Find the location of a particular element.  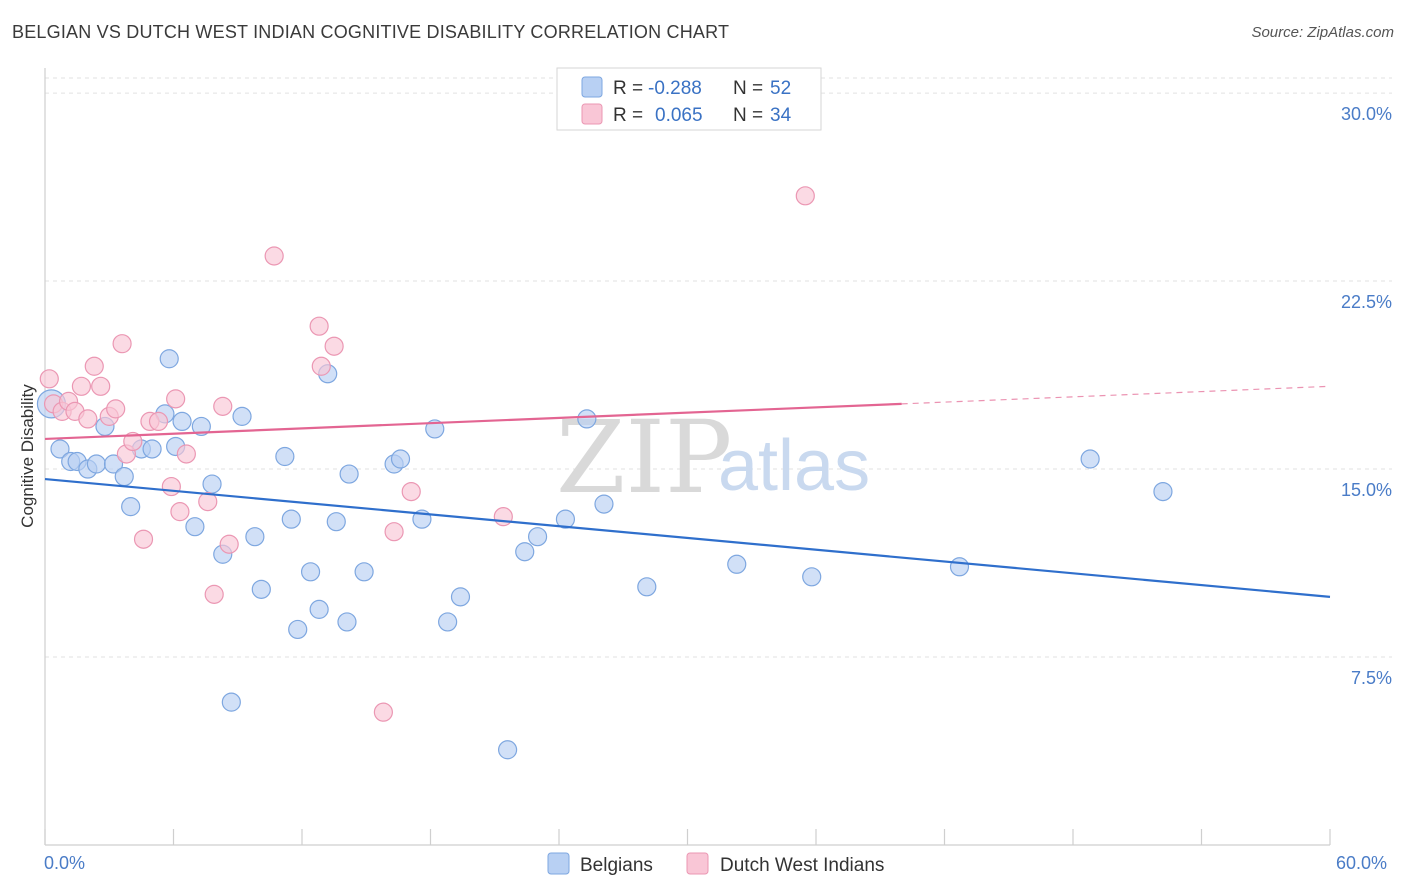

legend-n-value-belgians: 52 is located at coordinates (780, 88).